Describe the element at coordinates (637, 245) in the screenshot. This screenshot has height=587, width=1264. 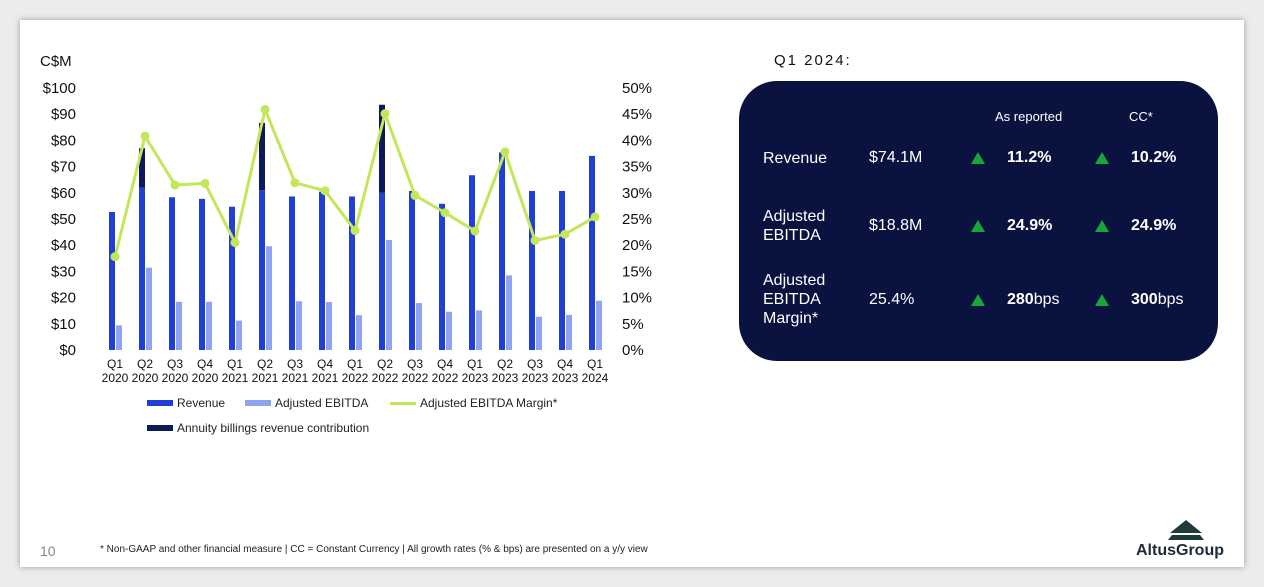
I see `y2-tick-label: 20%` at that location.